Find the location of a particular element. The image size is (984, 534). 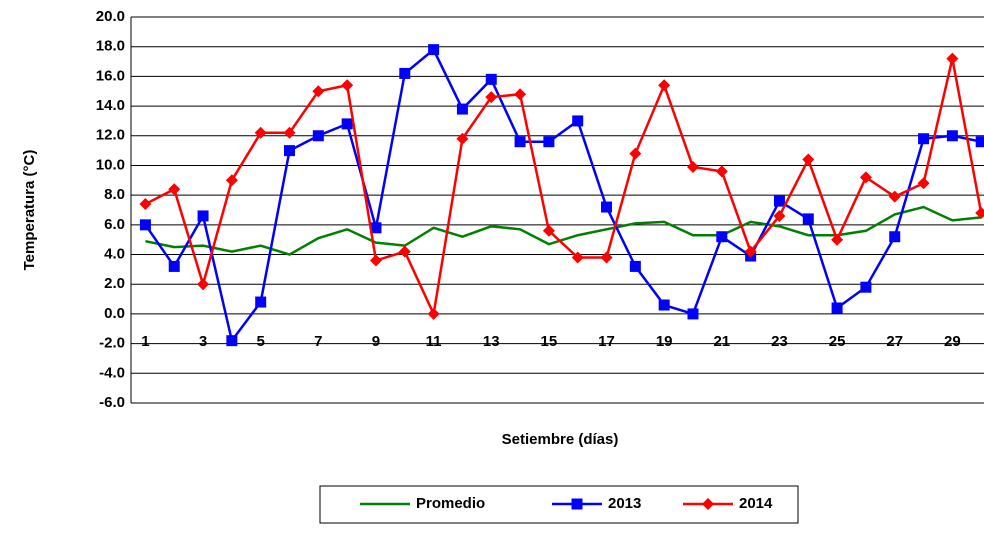

y-tick-label: 6.0 is located at coordinates (114, 224).